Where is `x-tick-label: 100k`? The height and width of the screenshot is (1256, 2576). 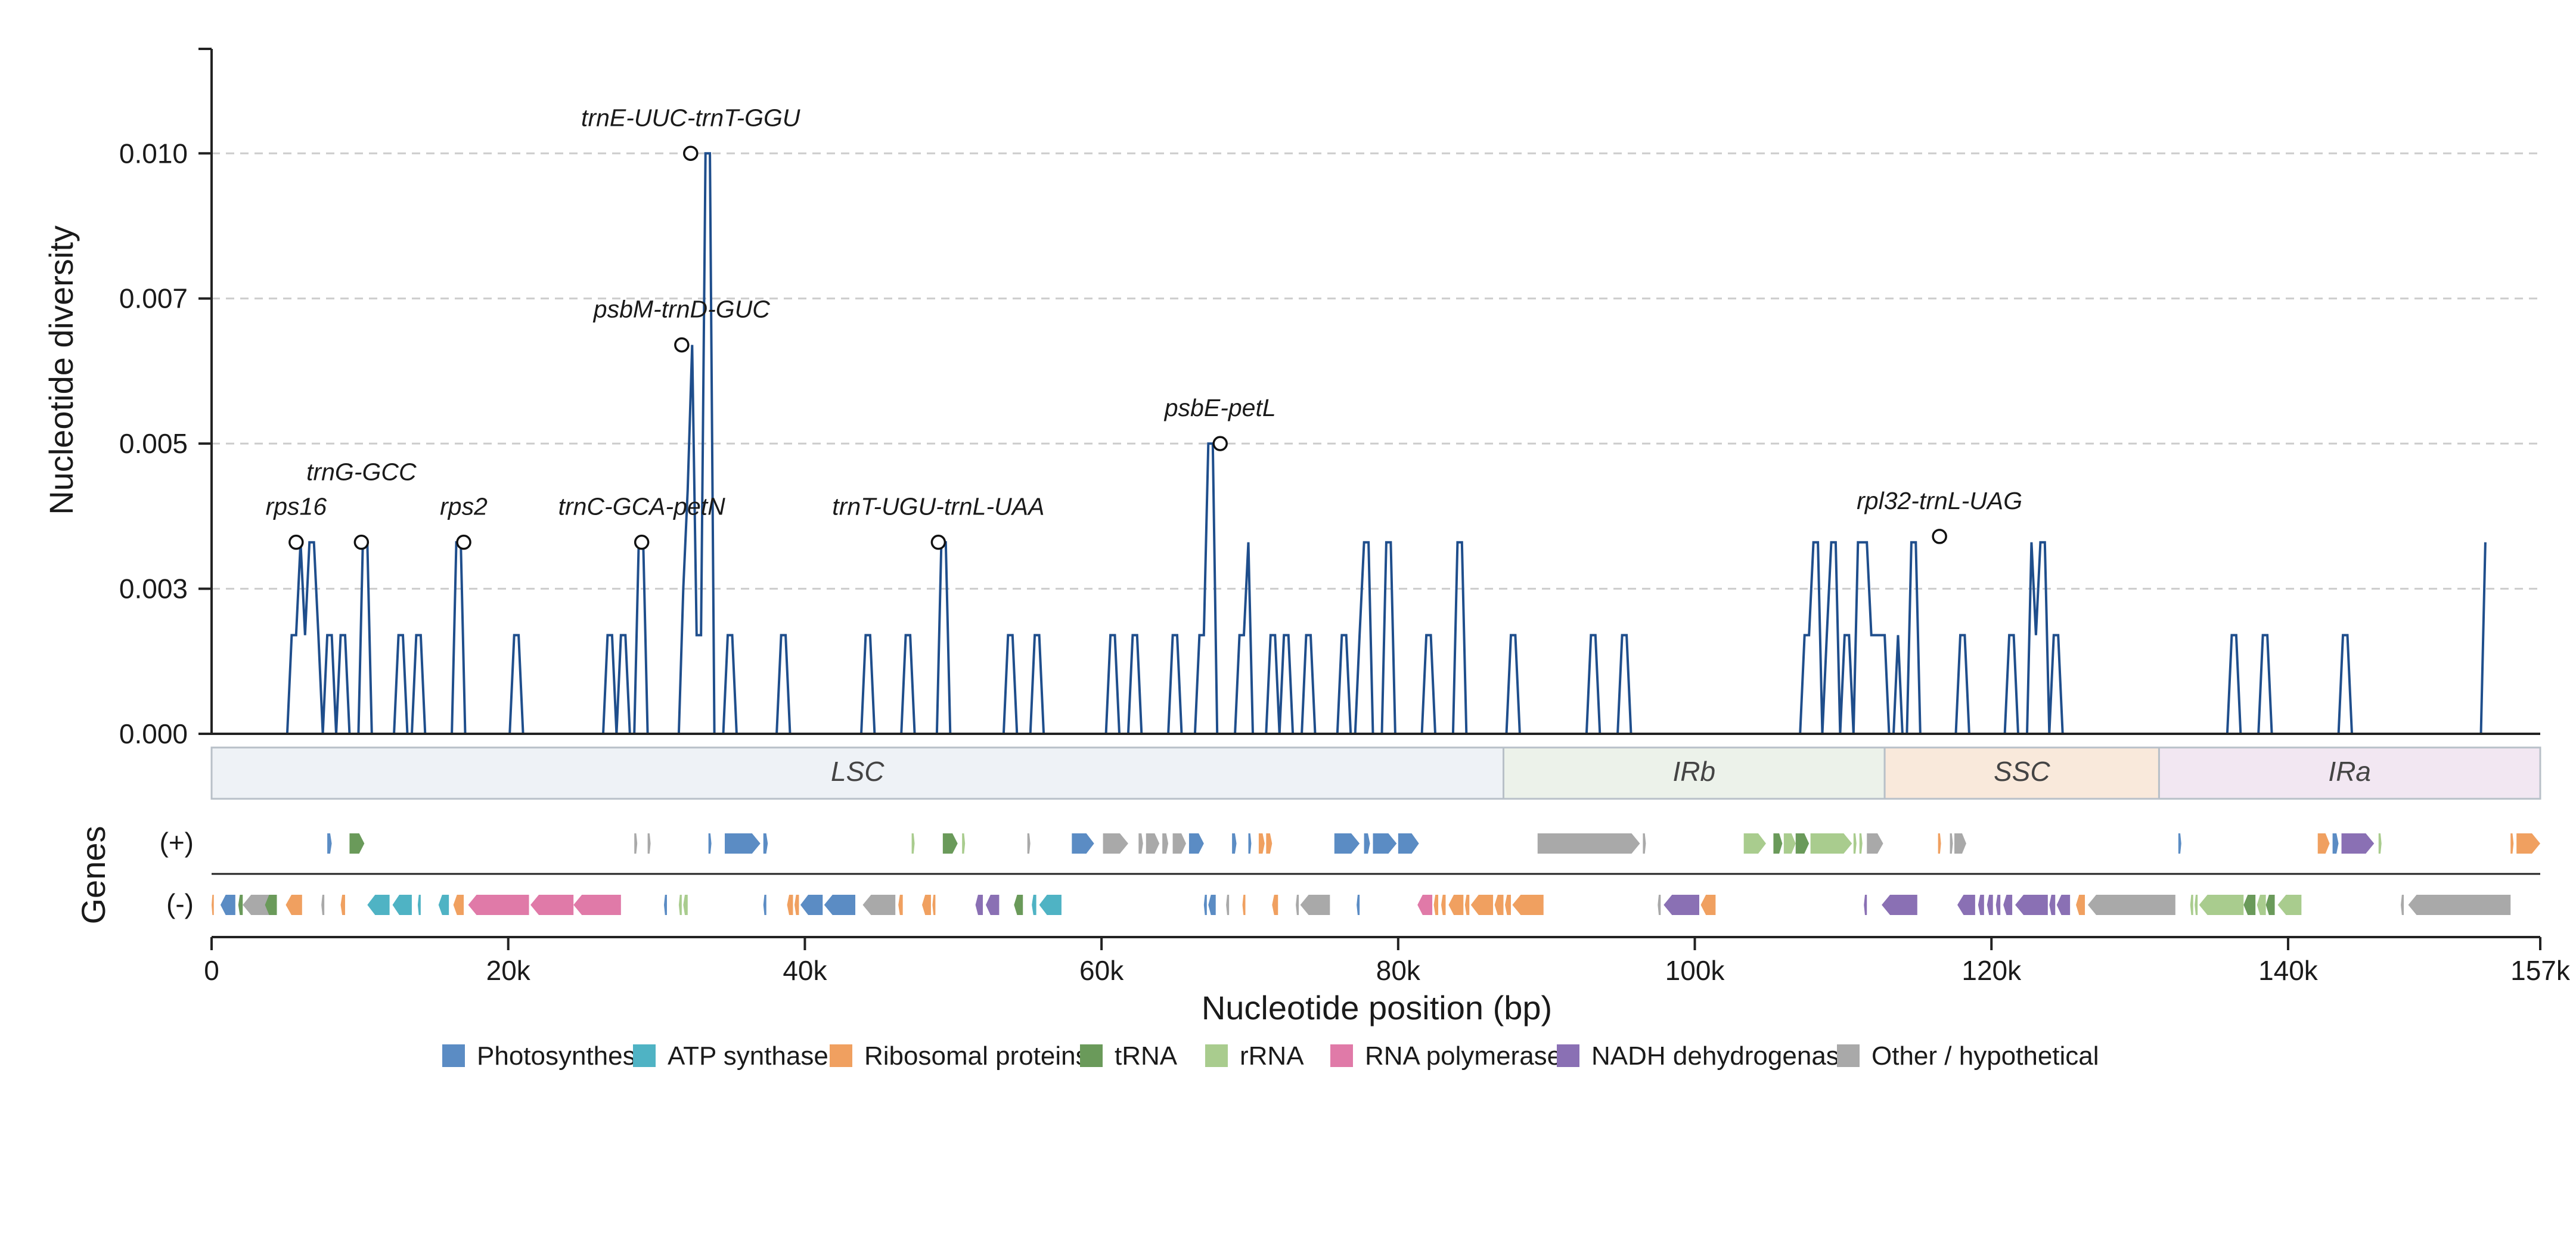 x-tick-label: 100k is located at coordinates (1695, 971).